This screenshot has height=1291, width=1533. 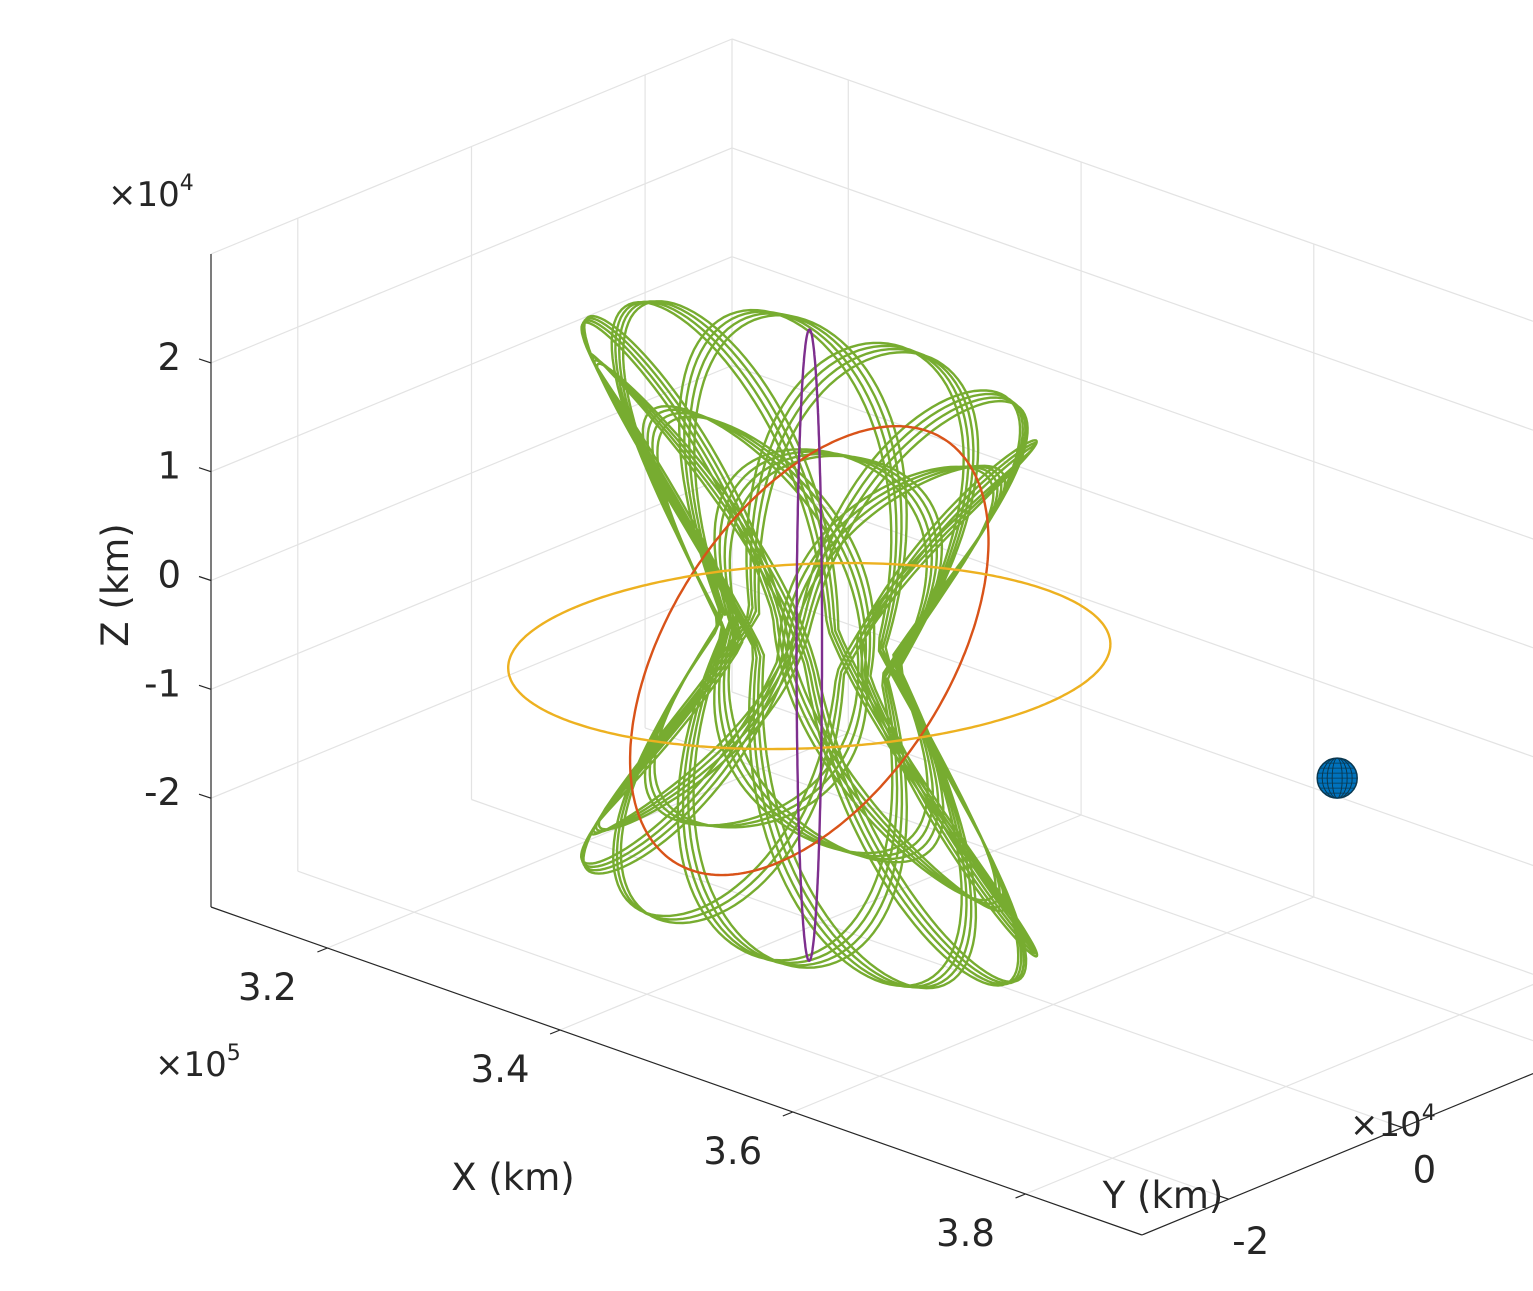 I want to click on y-axis-label: Y (km), so click(x=1163, y=1195).